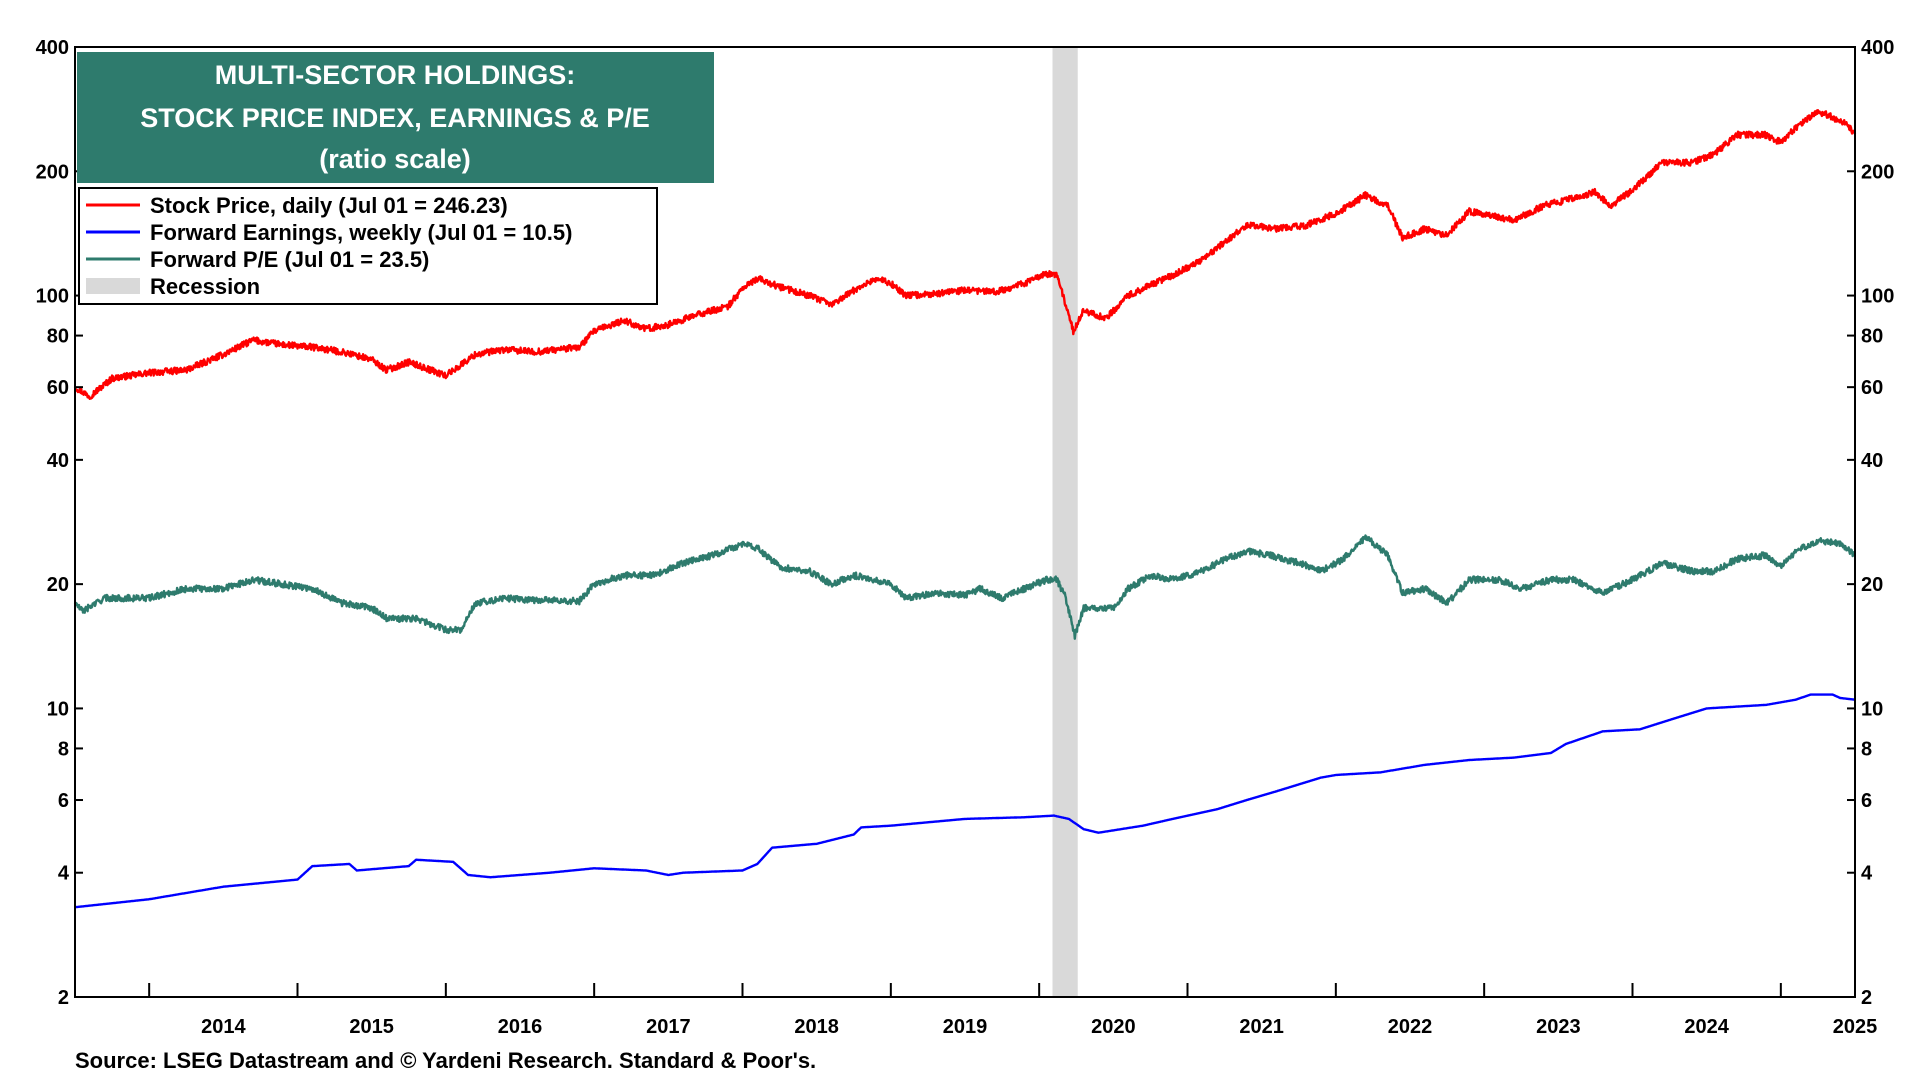 The image size is (1920, 1080). Describe the element at coordinates (1866, 998) in the screenshot. I see `y-tick-label-right-2: 2` at that location.